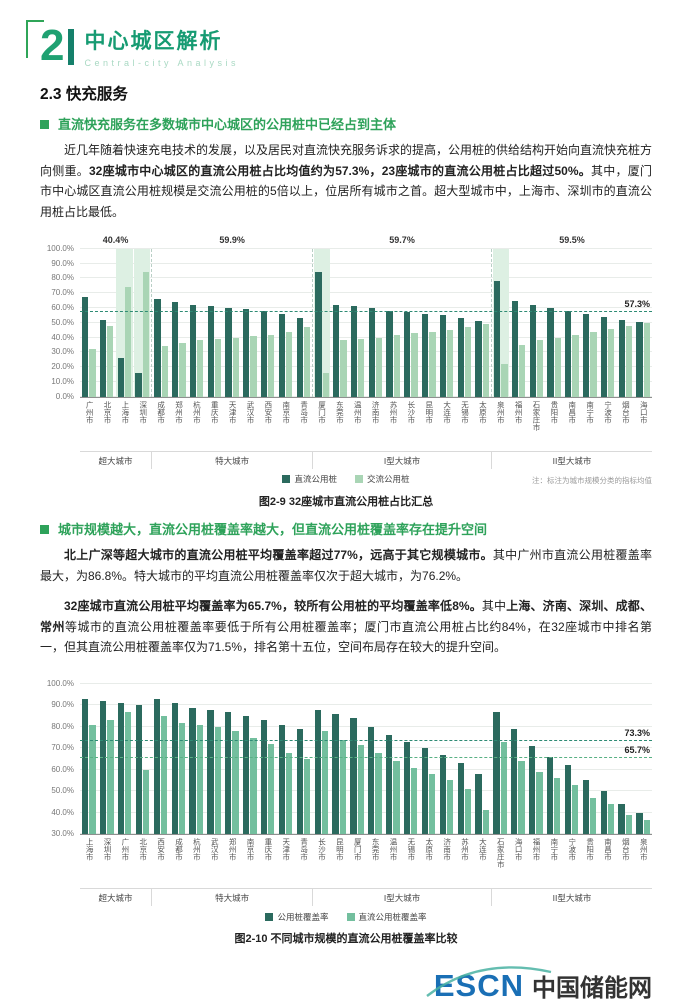 This screenshot has height=1003, width=692. Describe the element at coordinates (346, 981) in the screenshot. I see `page-footer: ESCN 中国储能网` at that location.